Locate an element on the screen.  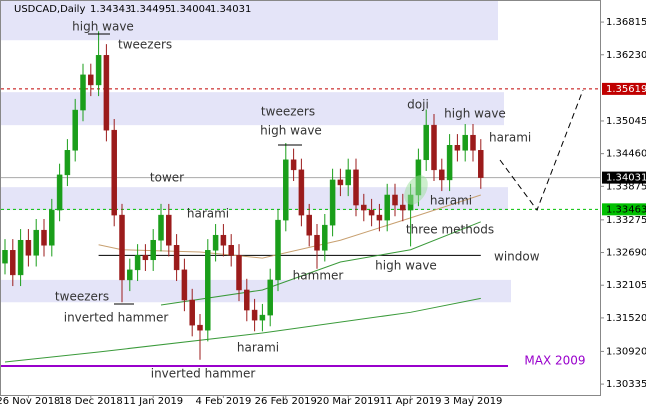
y-tick-label: 1.33875 is located at coordinates (626, 186).